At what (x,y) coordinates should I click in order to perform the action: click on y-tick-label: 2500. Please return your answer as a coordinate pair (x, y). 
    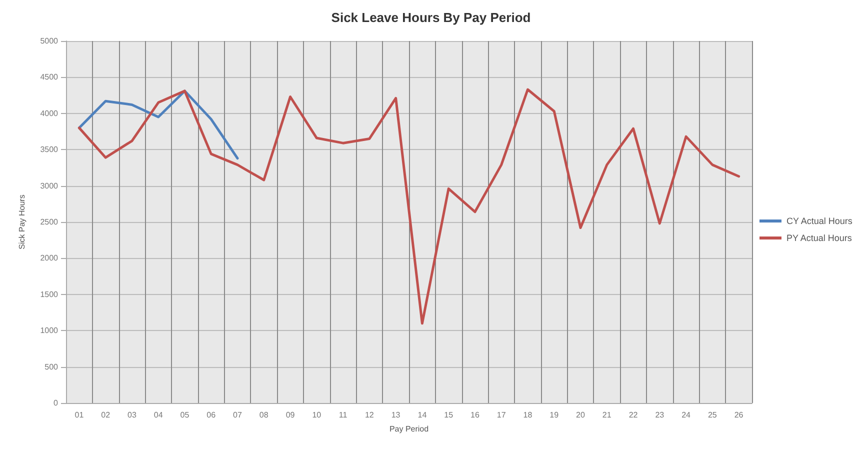
    Looking at the image, I should click on (49, 222).